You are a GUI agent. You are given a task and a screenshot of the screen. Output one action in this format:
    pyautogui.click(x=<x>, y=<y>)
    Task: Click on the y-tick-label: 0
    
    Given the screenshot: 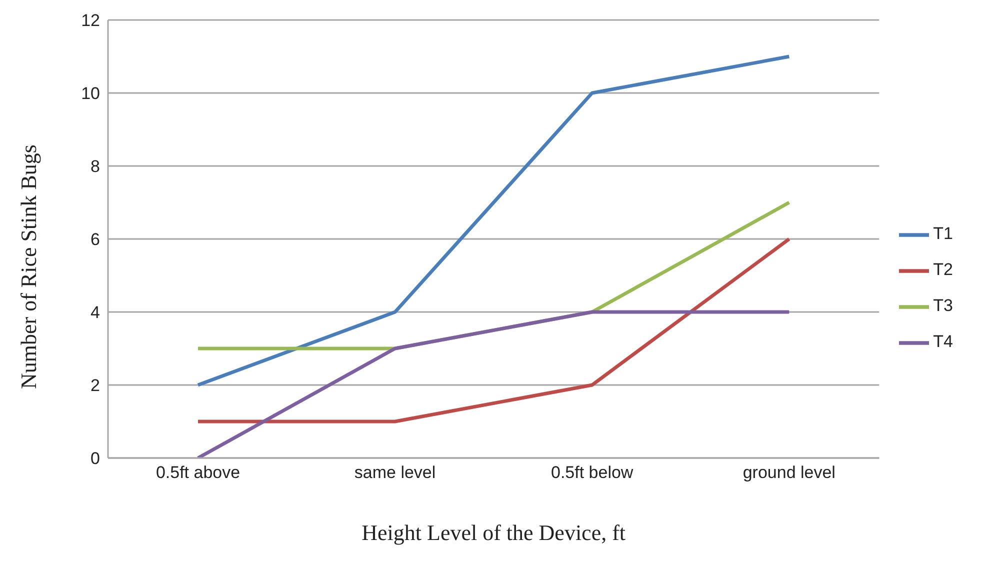 What is the action you would take?
    pyautogui.click(x=95, y=458)
    